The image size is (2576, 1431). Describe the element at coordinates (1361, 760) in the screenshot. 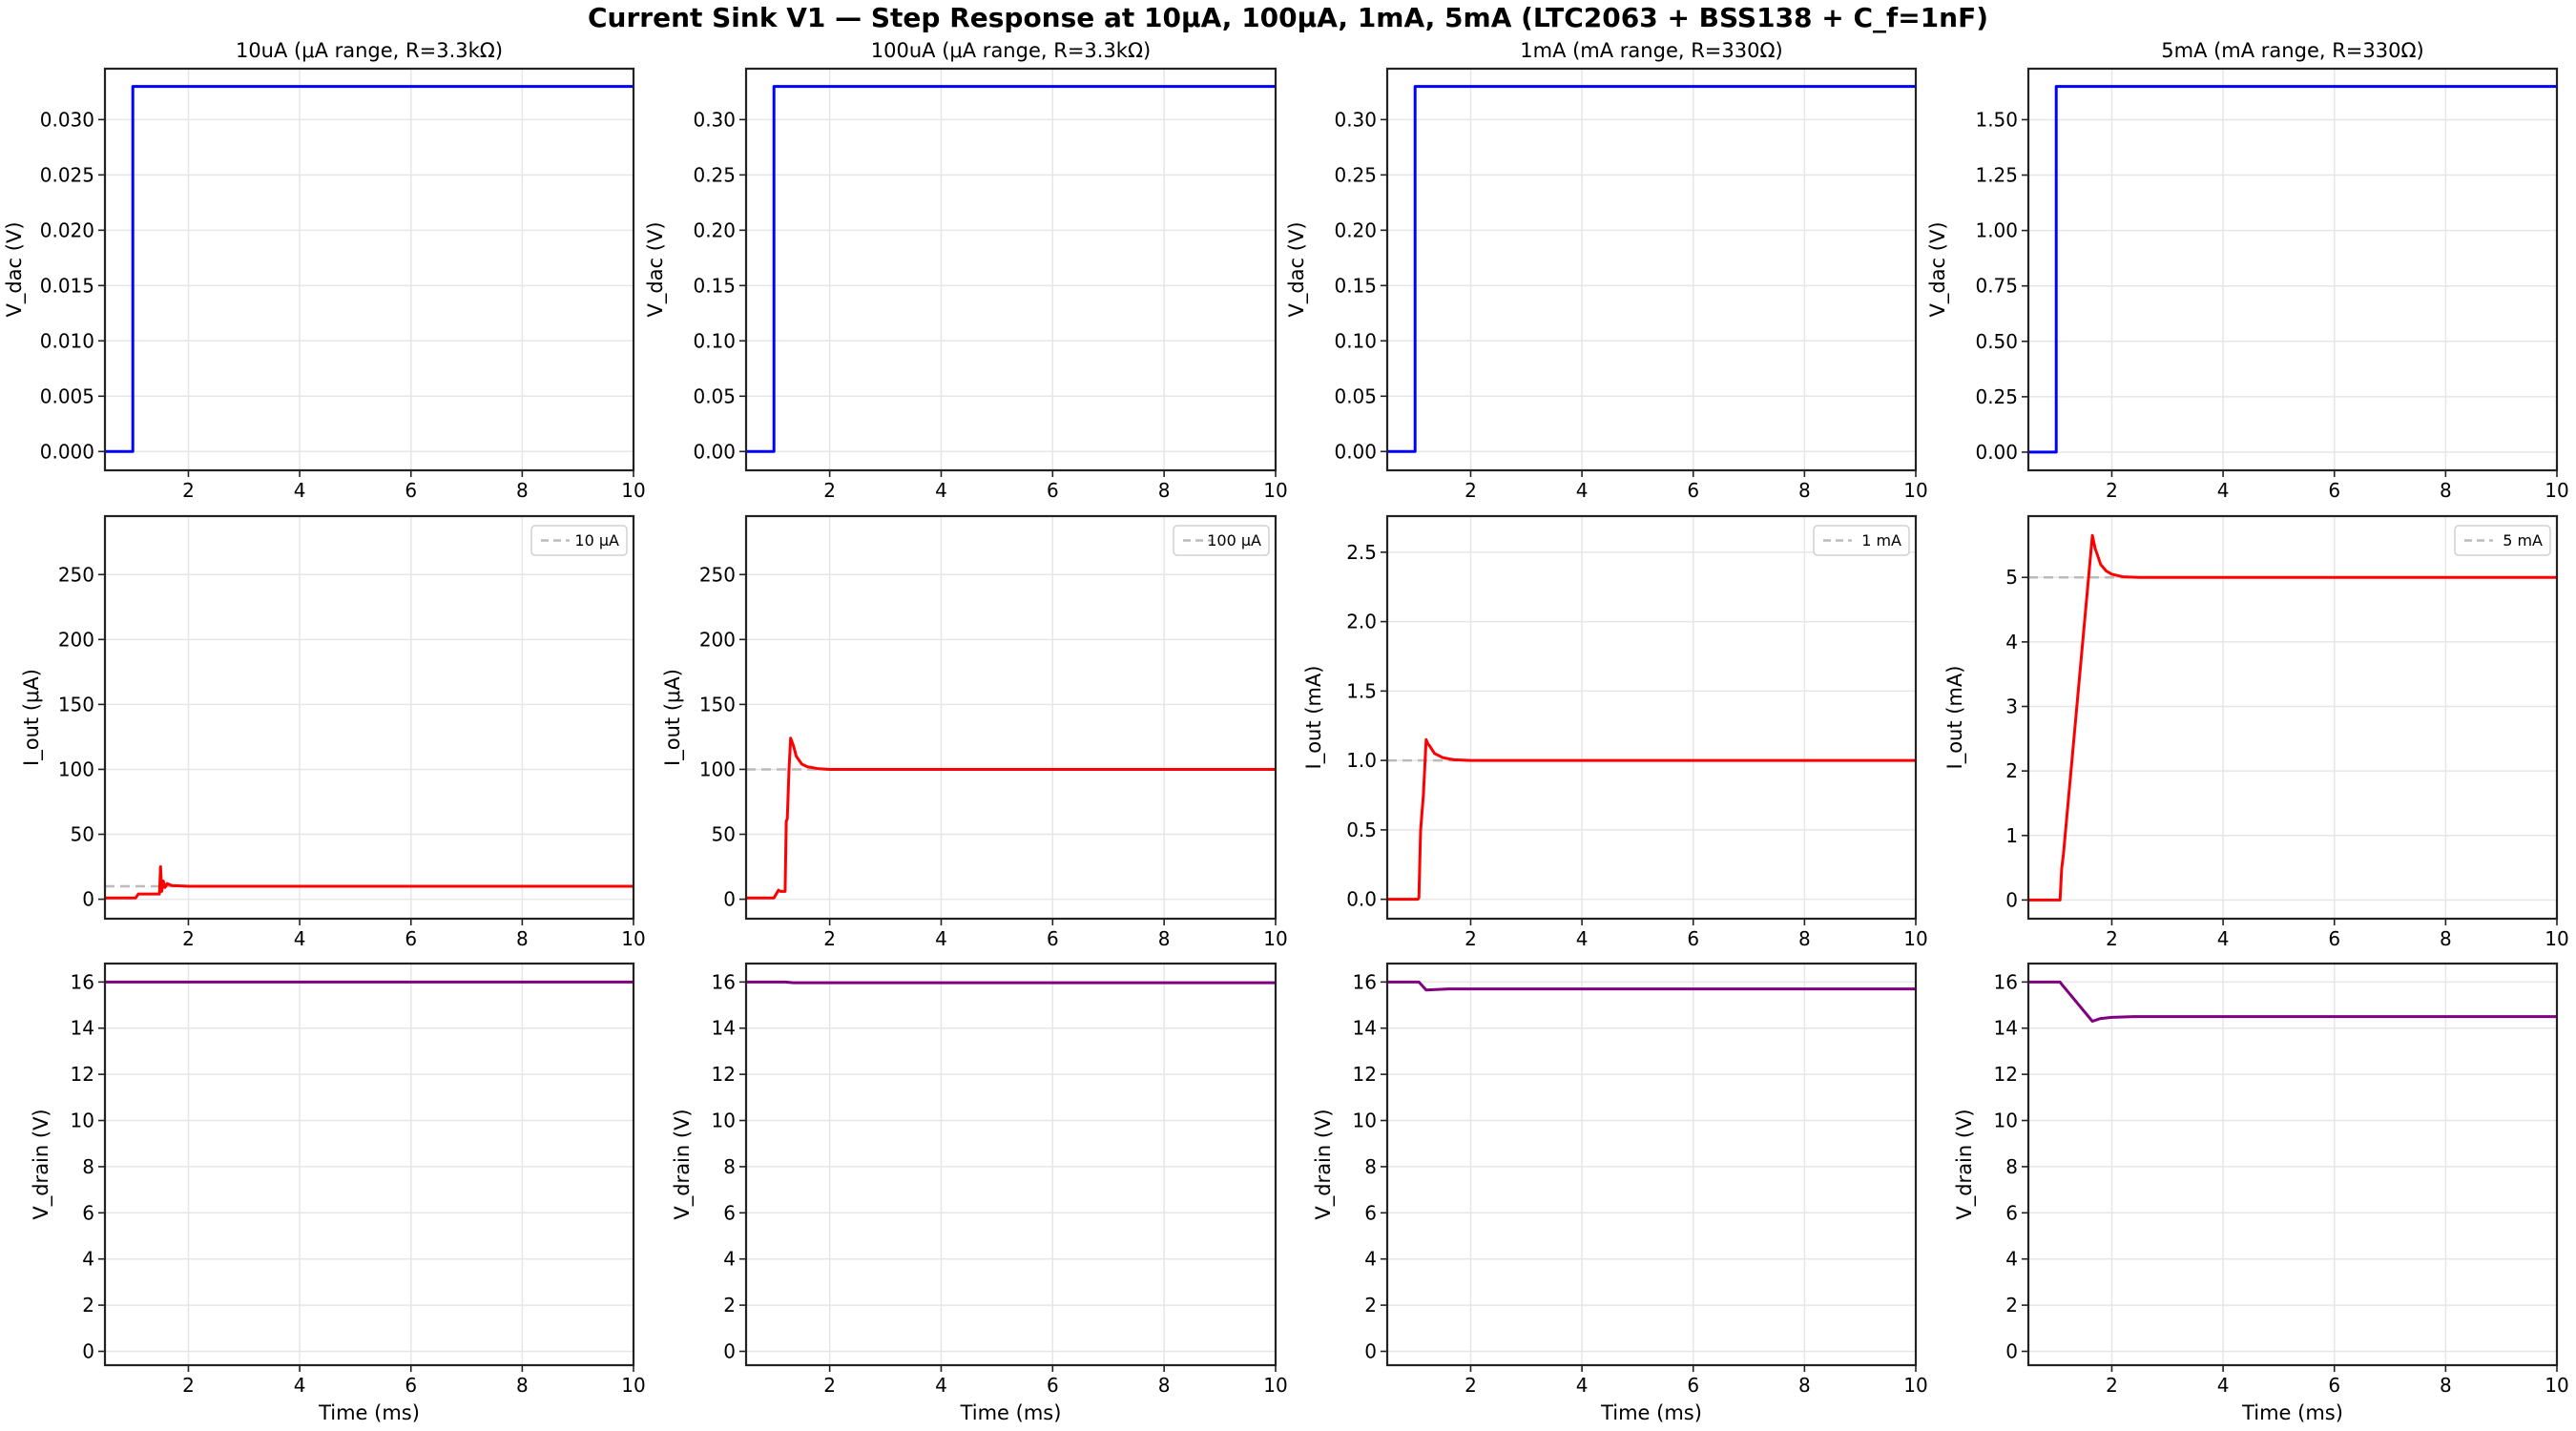

I see `y-tick-label: 1.0` at that location.